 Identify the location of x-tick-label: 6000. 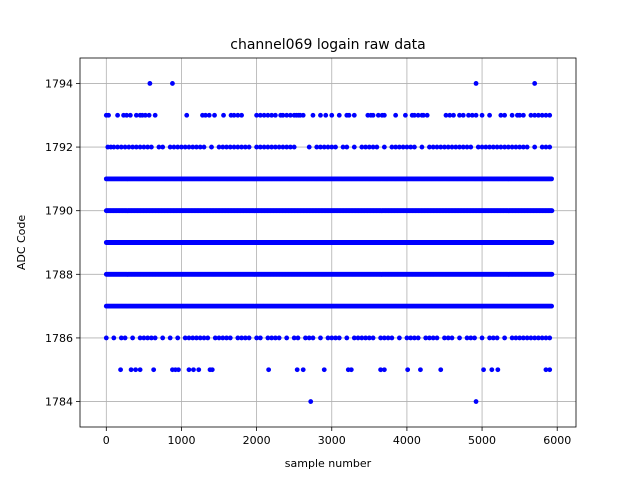
(557, 440).